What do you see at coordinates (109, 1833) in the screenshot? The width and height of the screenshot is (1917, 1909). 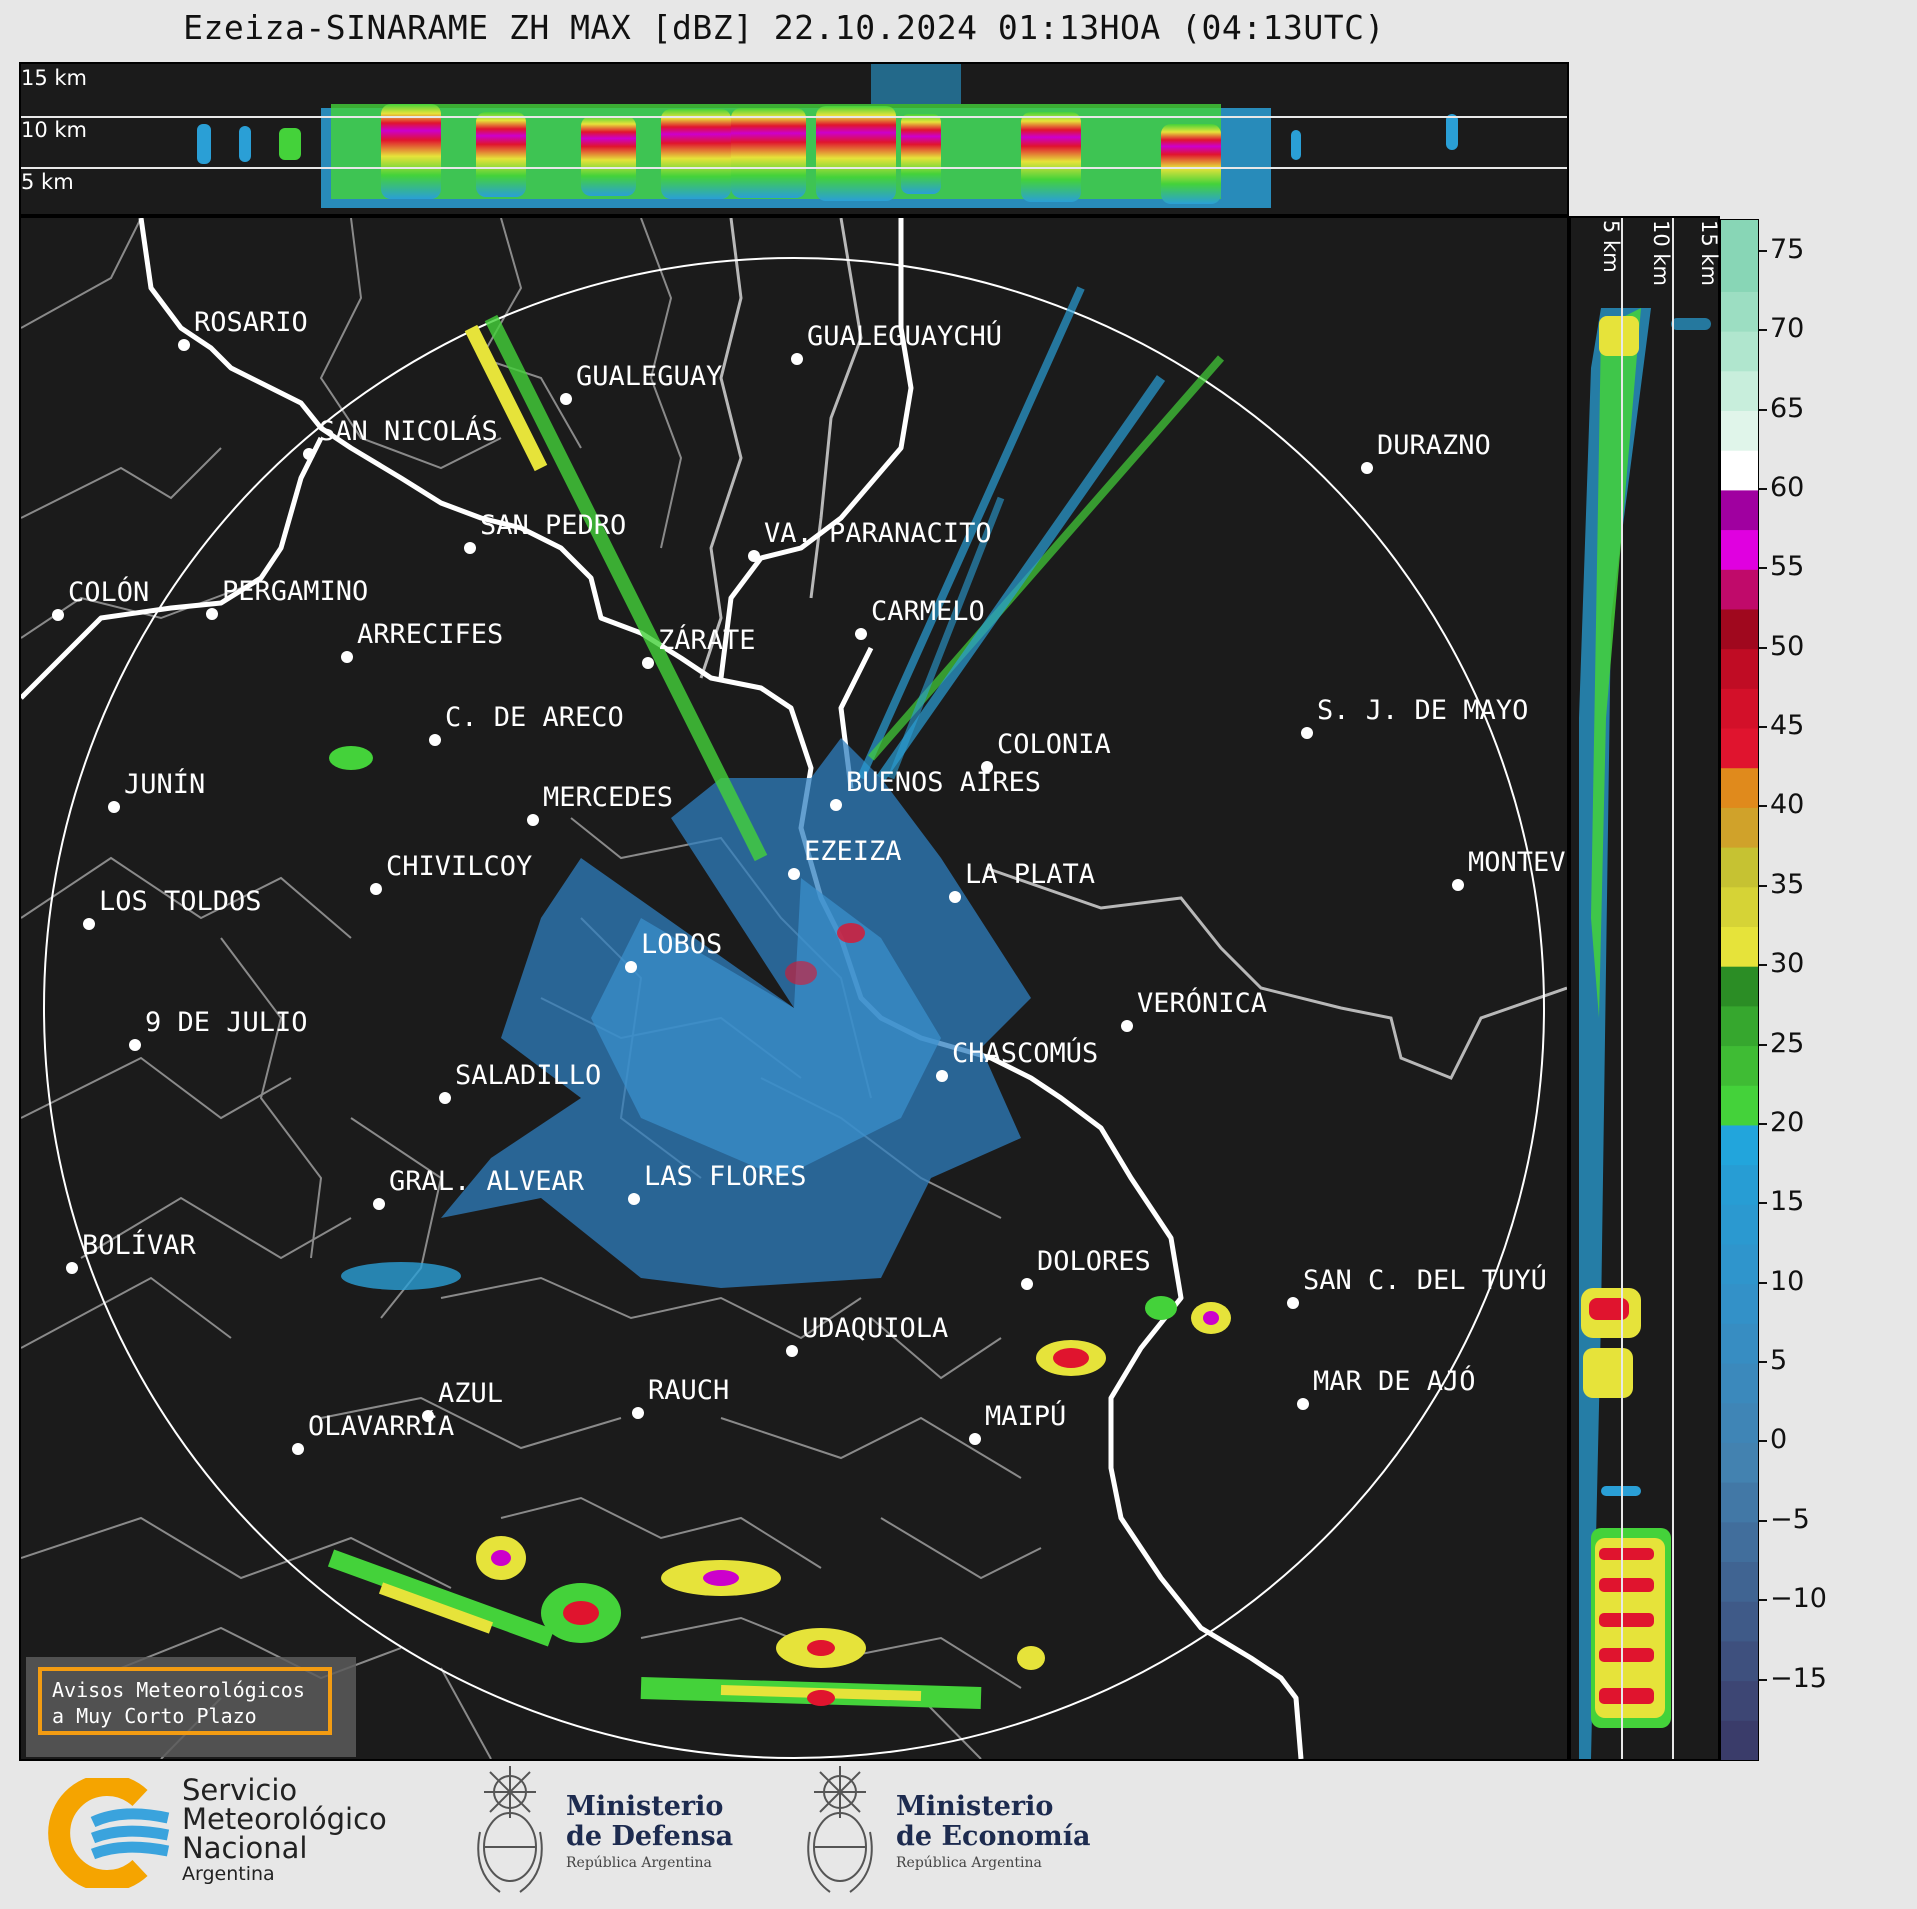 I see `smn-logo-icon` at bounding box center [109, 1833].